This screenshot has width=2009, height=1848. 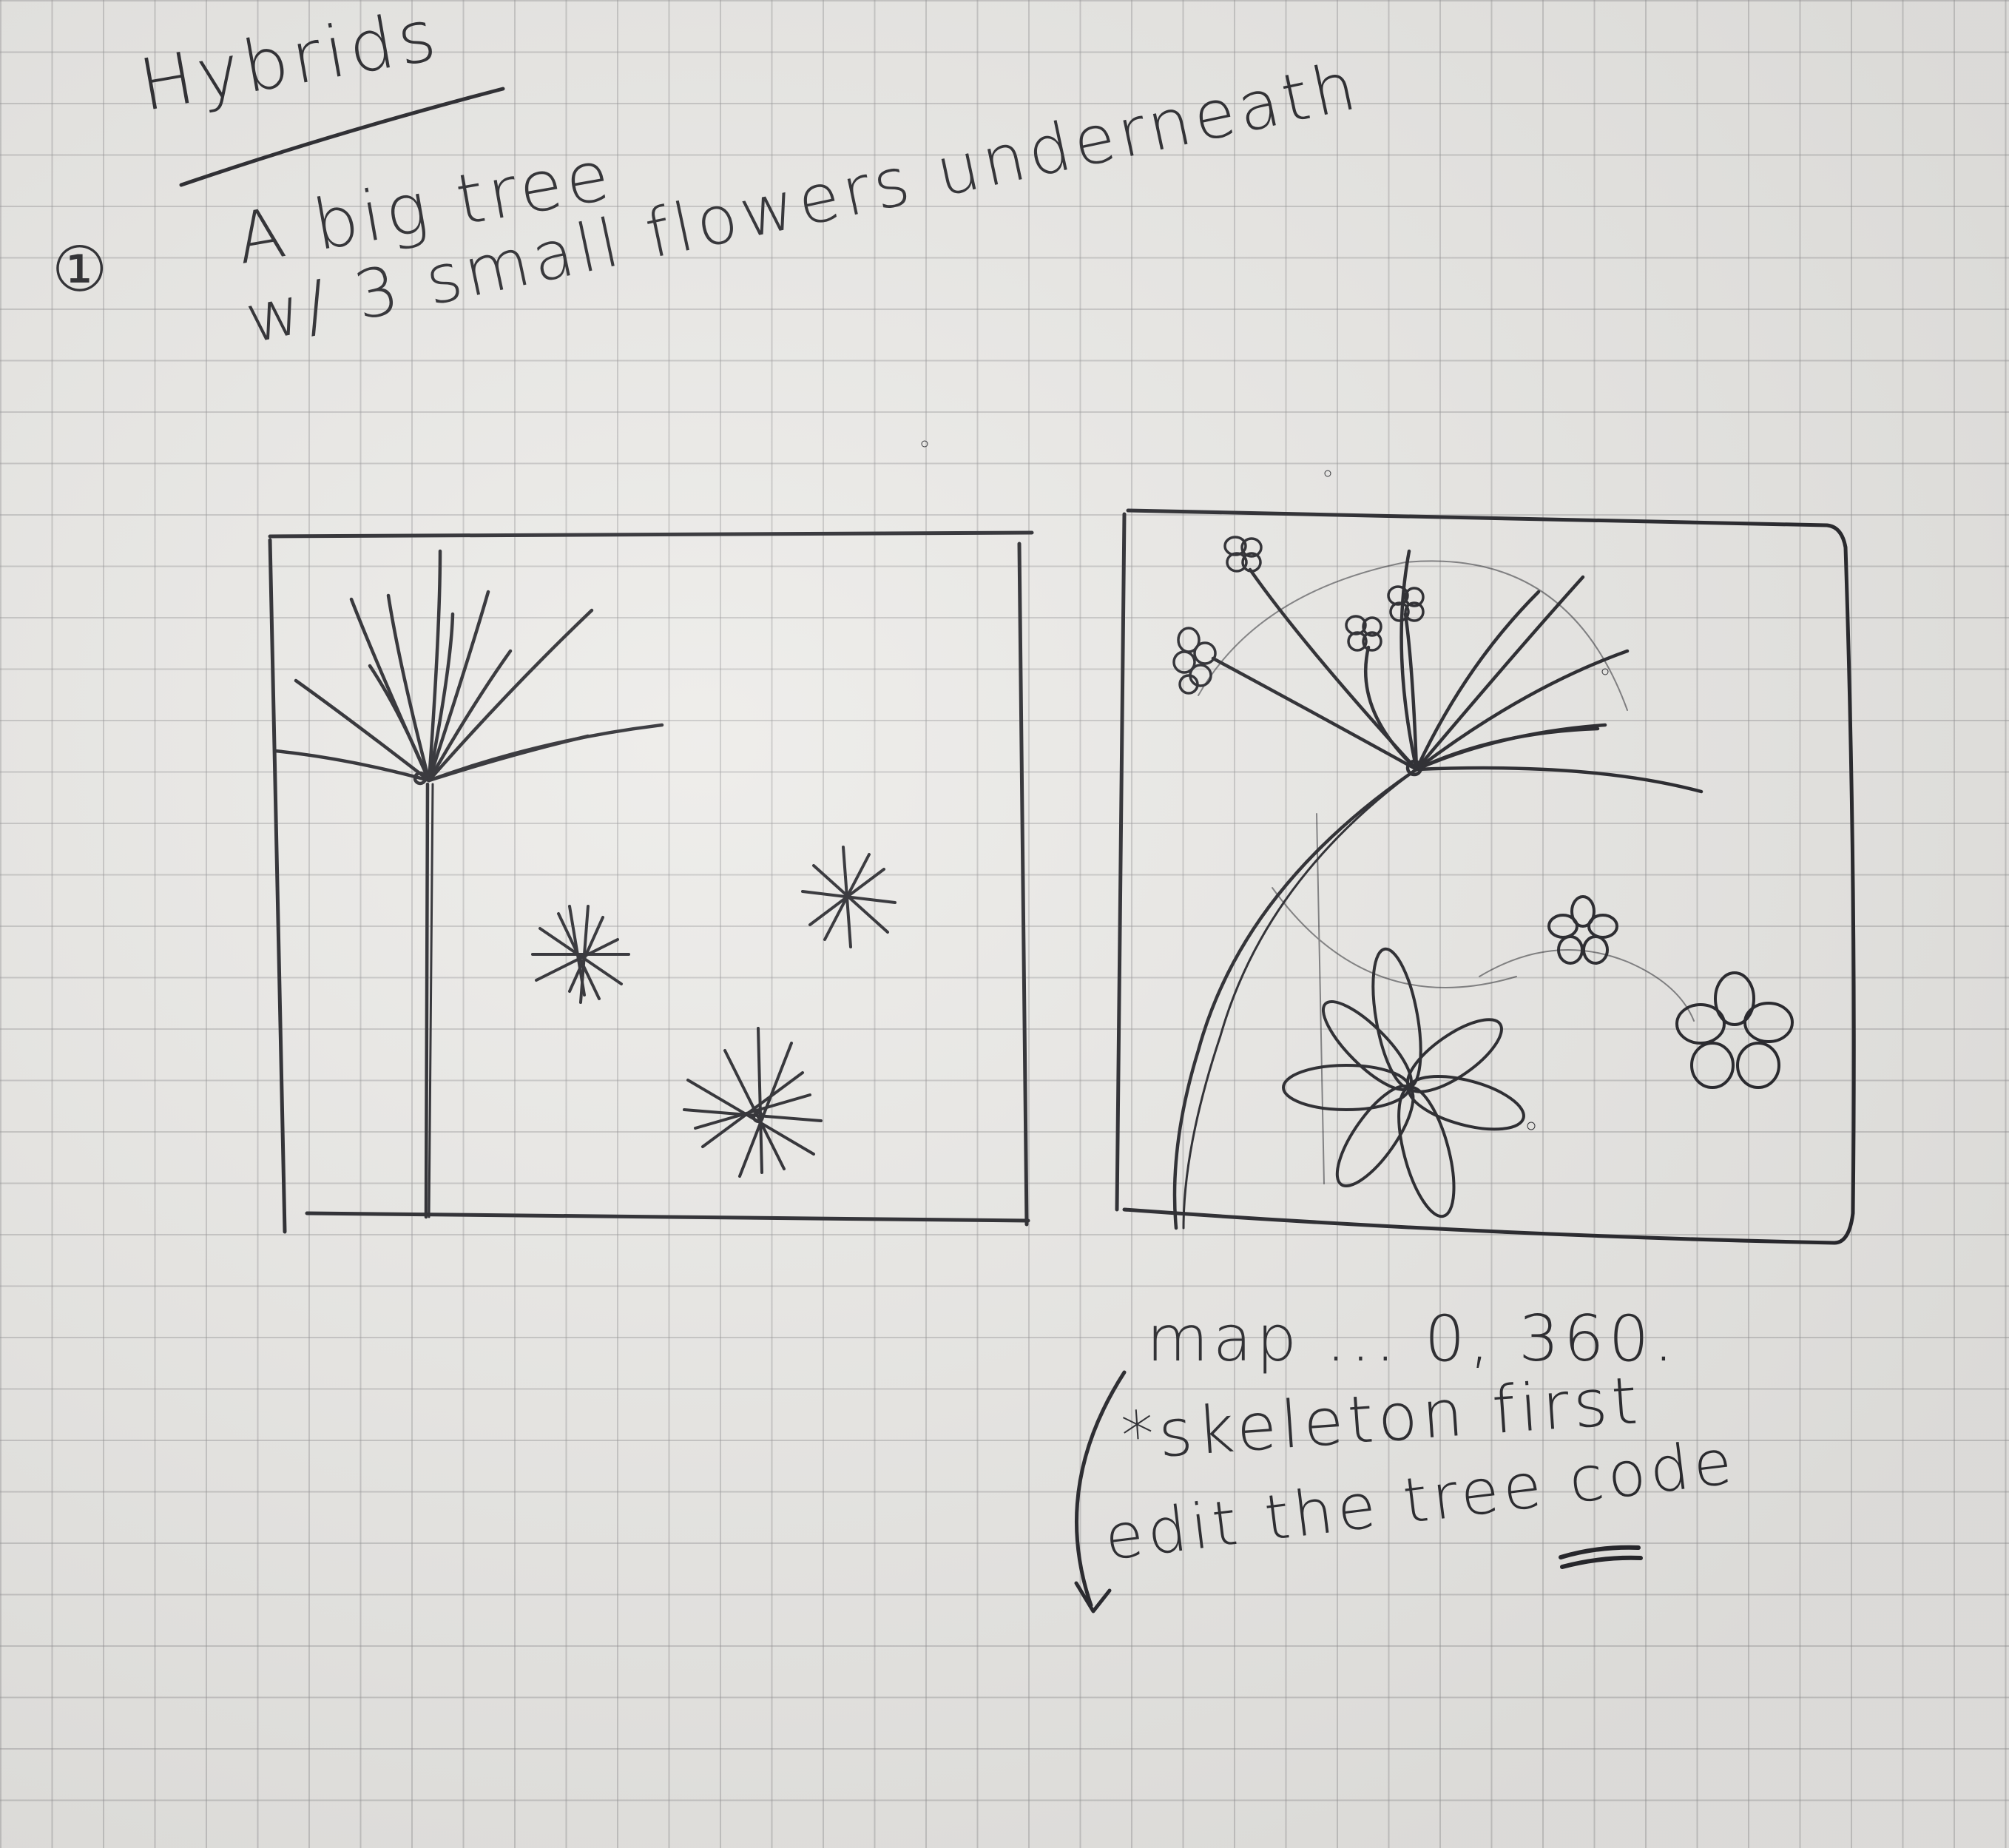 I want to click on right-frame-left, so click(x=1121, y=862).